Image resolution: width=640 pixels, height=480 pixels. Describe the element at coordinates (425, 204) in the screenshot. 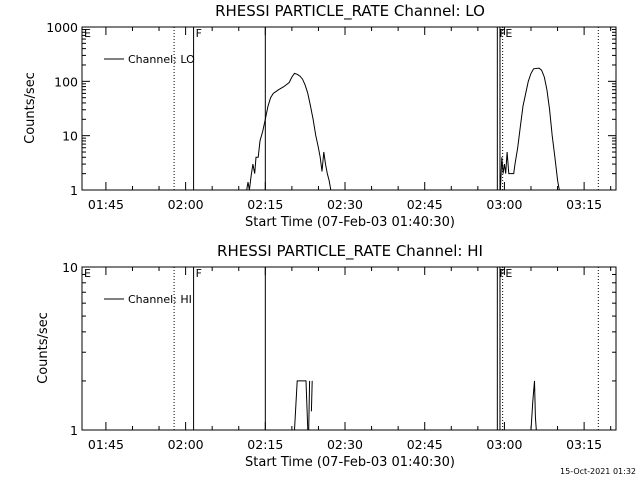

I see `lo-x-tick-label: 02:45` at that location.